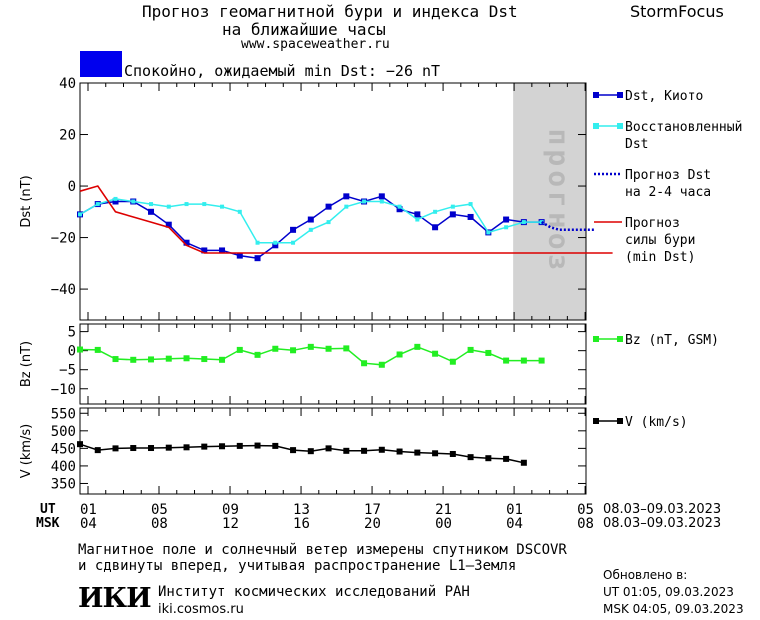 This screenshot has height=620, width=760. I want to click on legend-label-dst_forecast: Прогноз Dst, so click(668, 175).